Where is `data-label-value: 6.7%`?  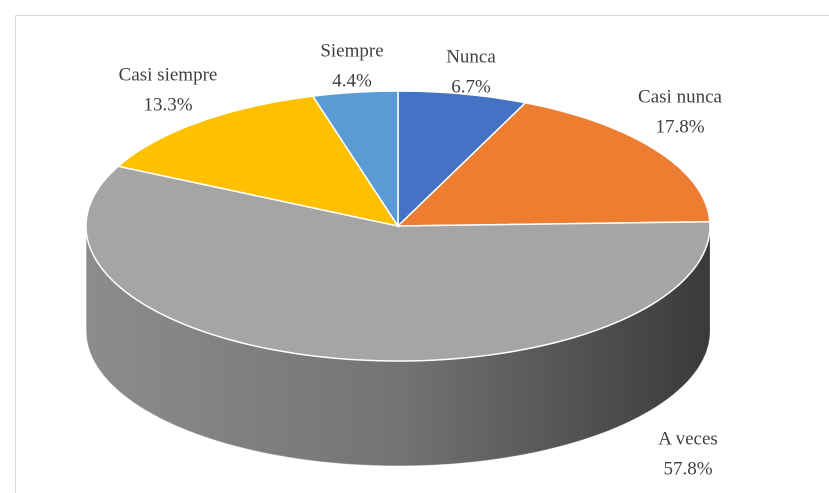
data-label-value: 6.7% is located at coordinates (471, 86).